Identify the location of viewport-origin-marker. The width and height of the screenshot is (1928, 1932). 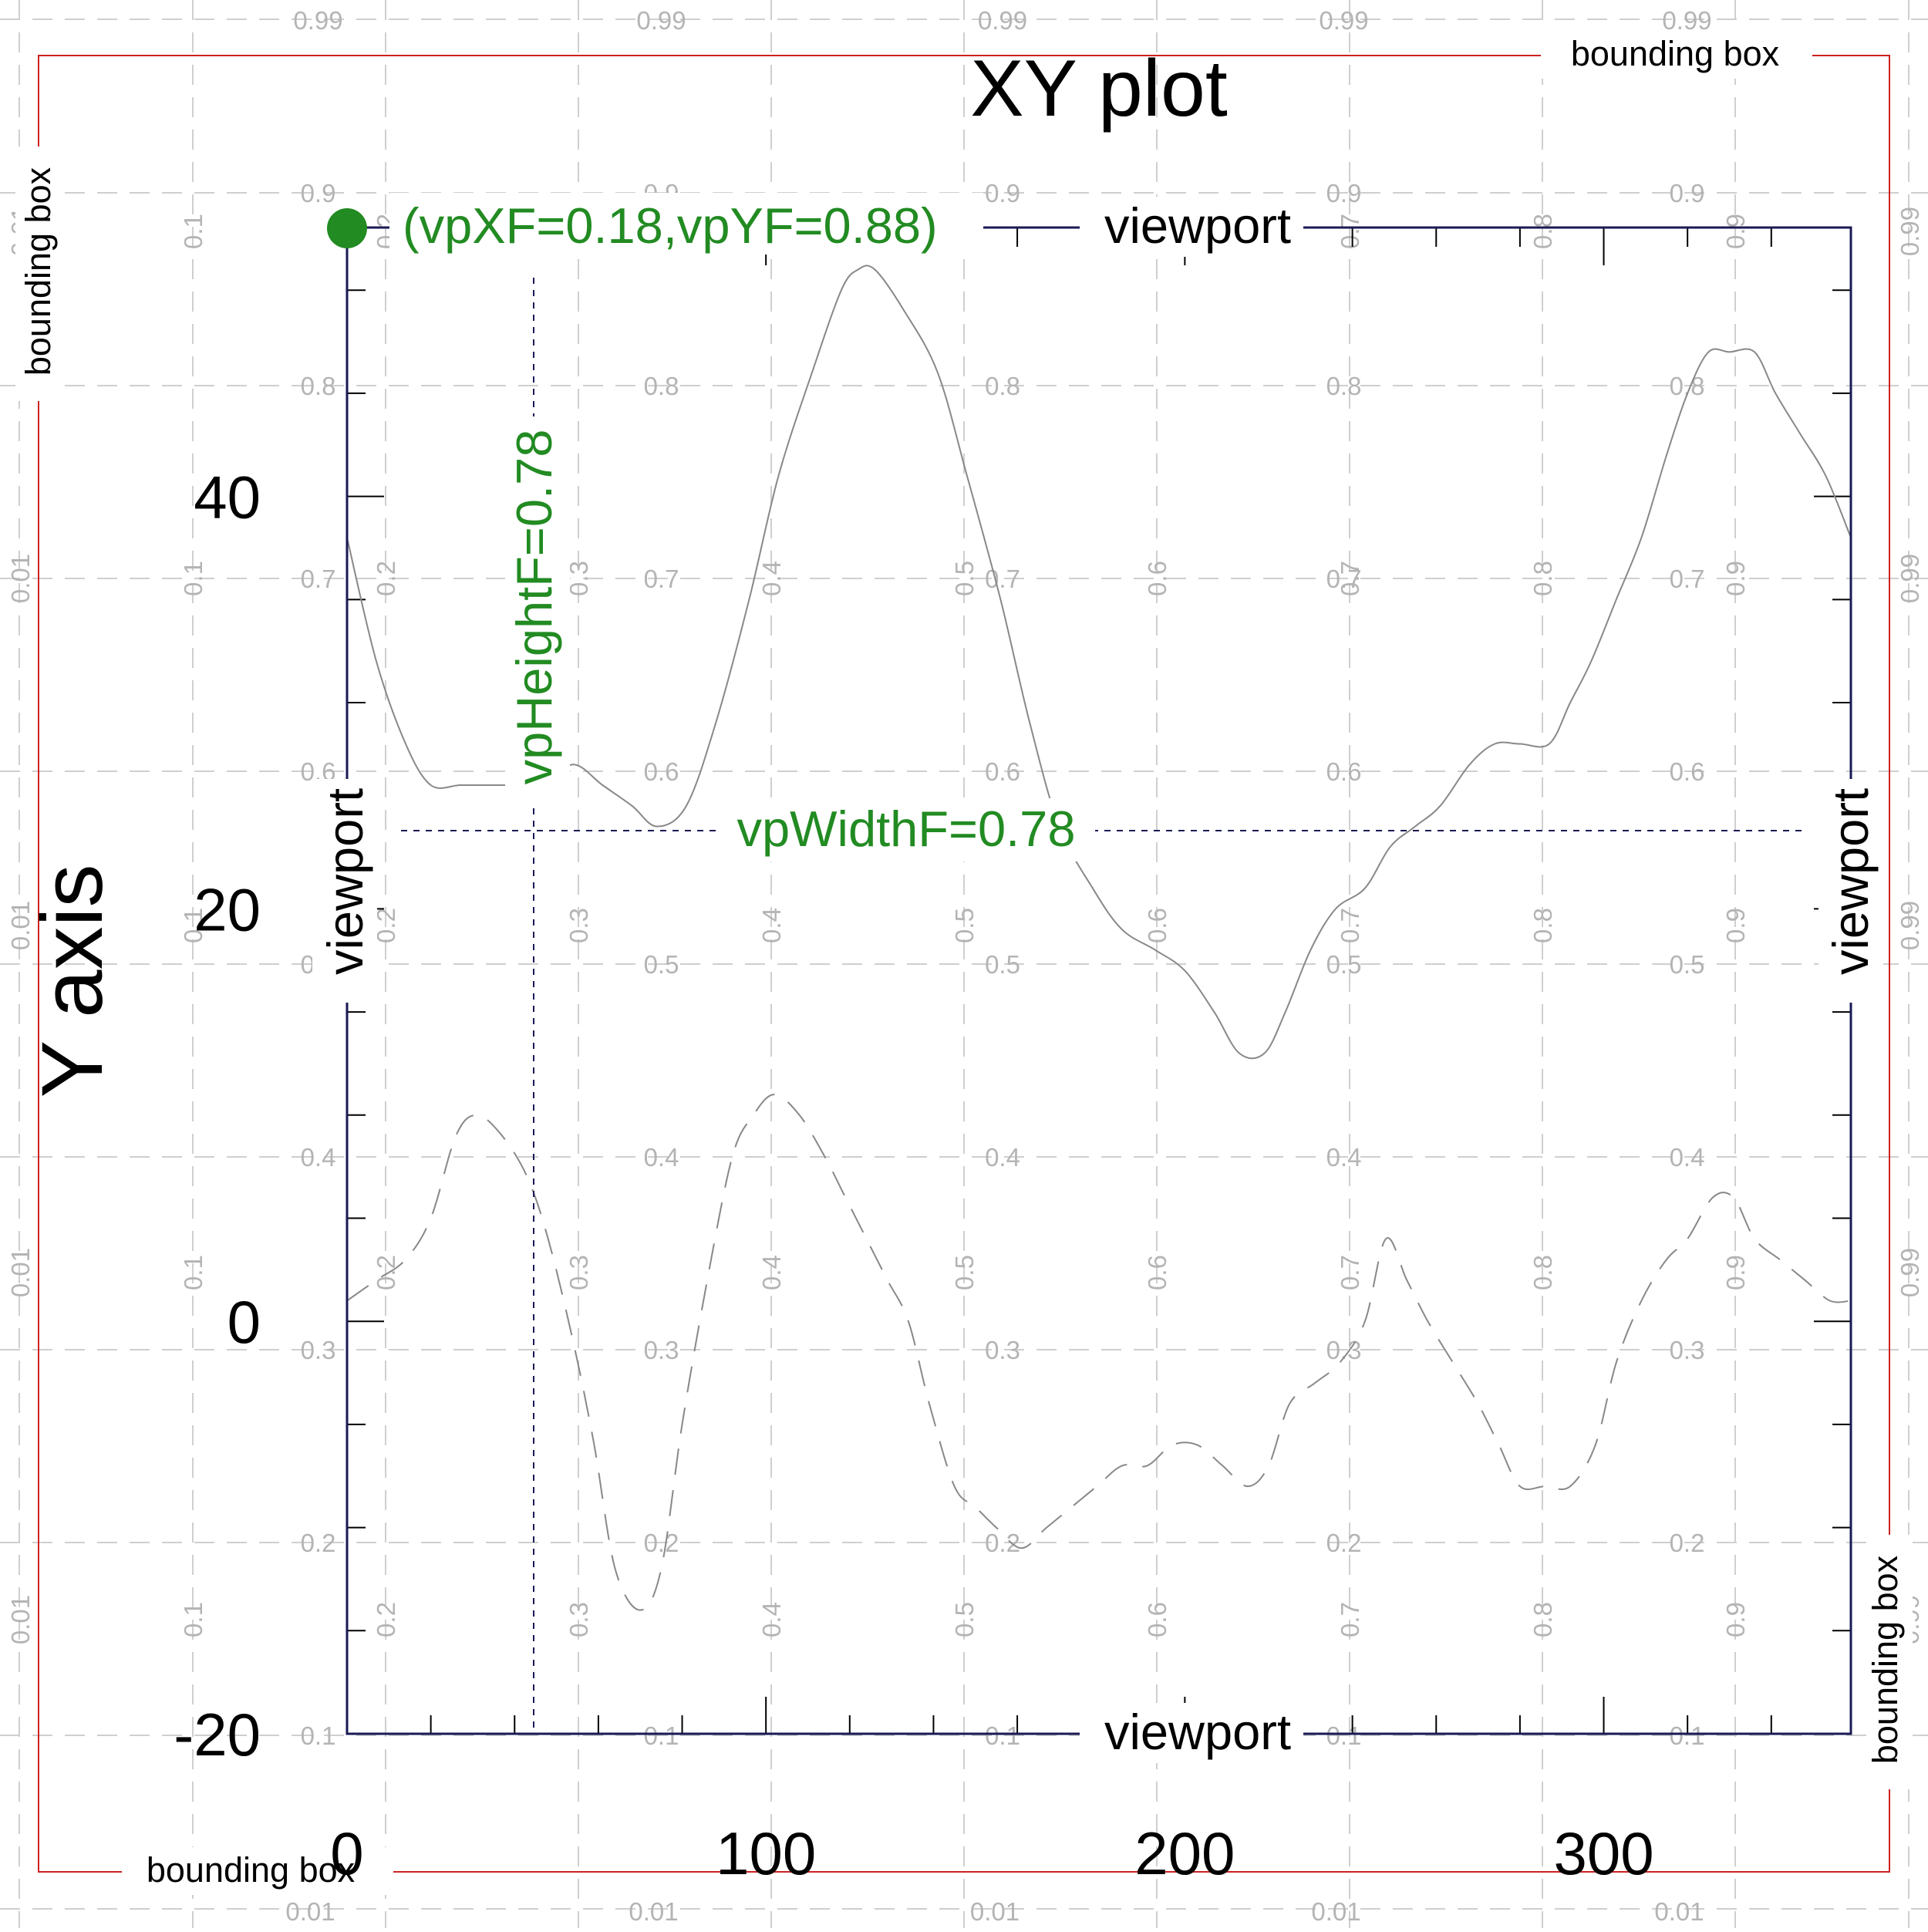
(347, 228).